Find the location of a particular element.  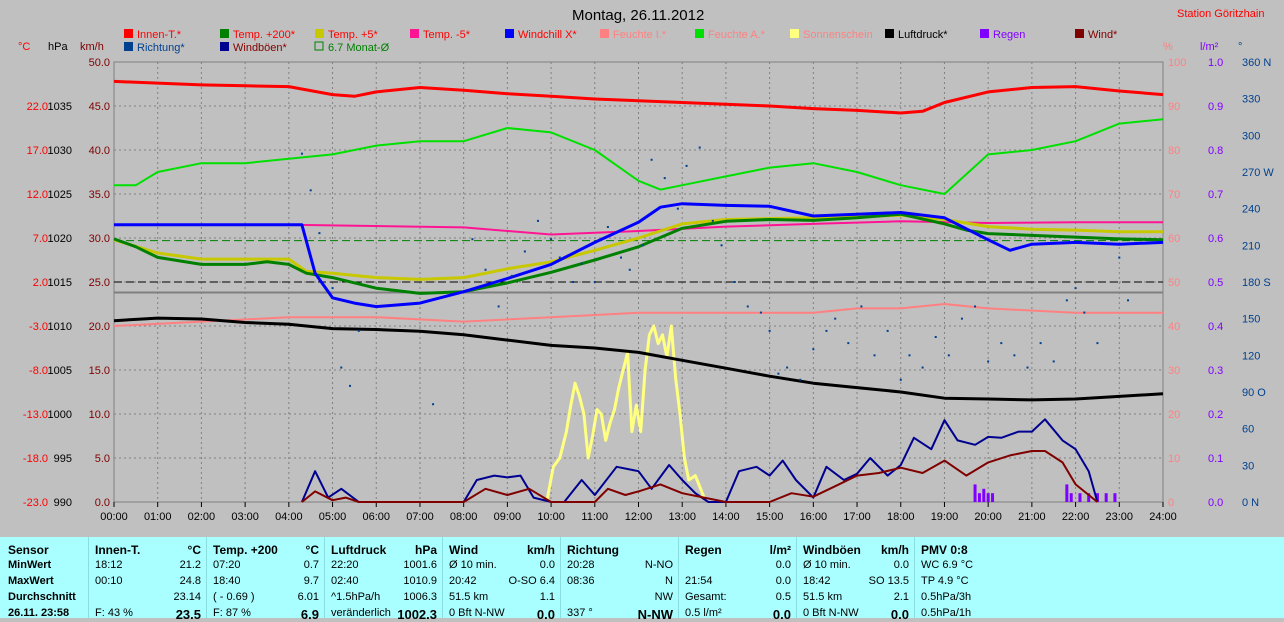

y-tick-label-pressure_hpa: 995 is located at coordinates (63, 459).